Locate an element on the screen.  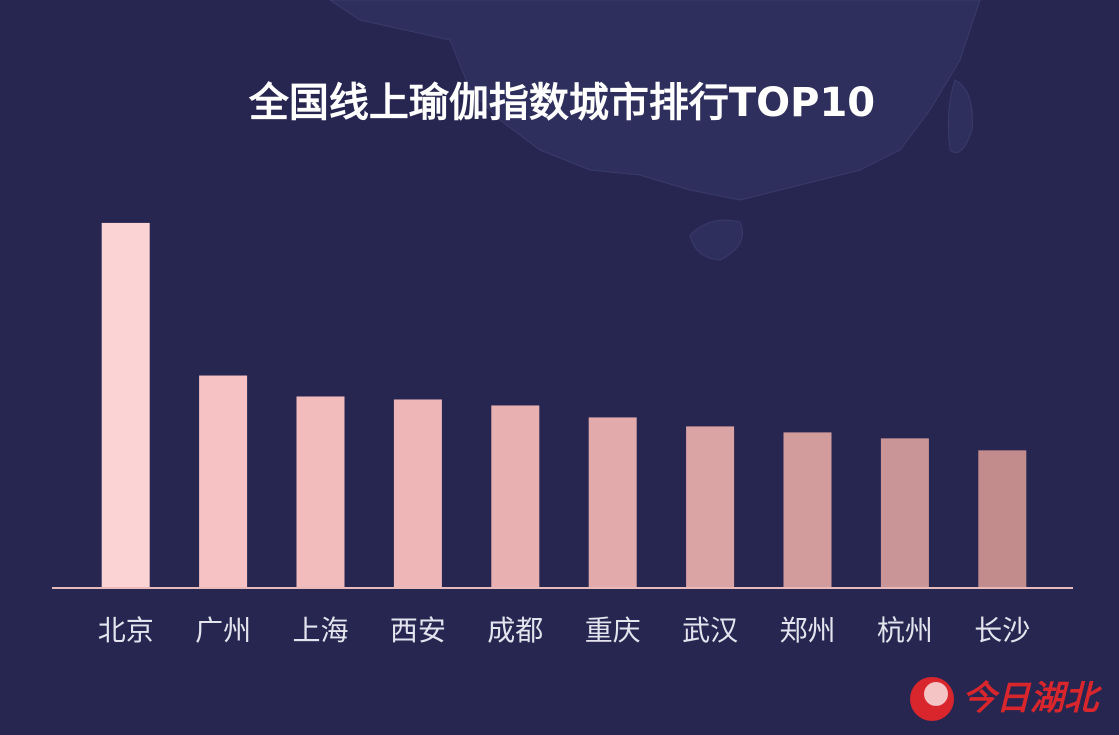
x-tick-label: 成都 is located at coordinates (515, 630).